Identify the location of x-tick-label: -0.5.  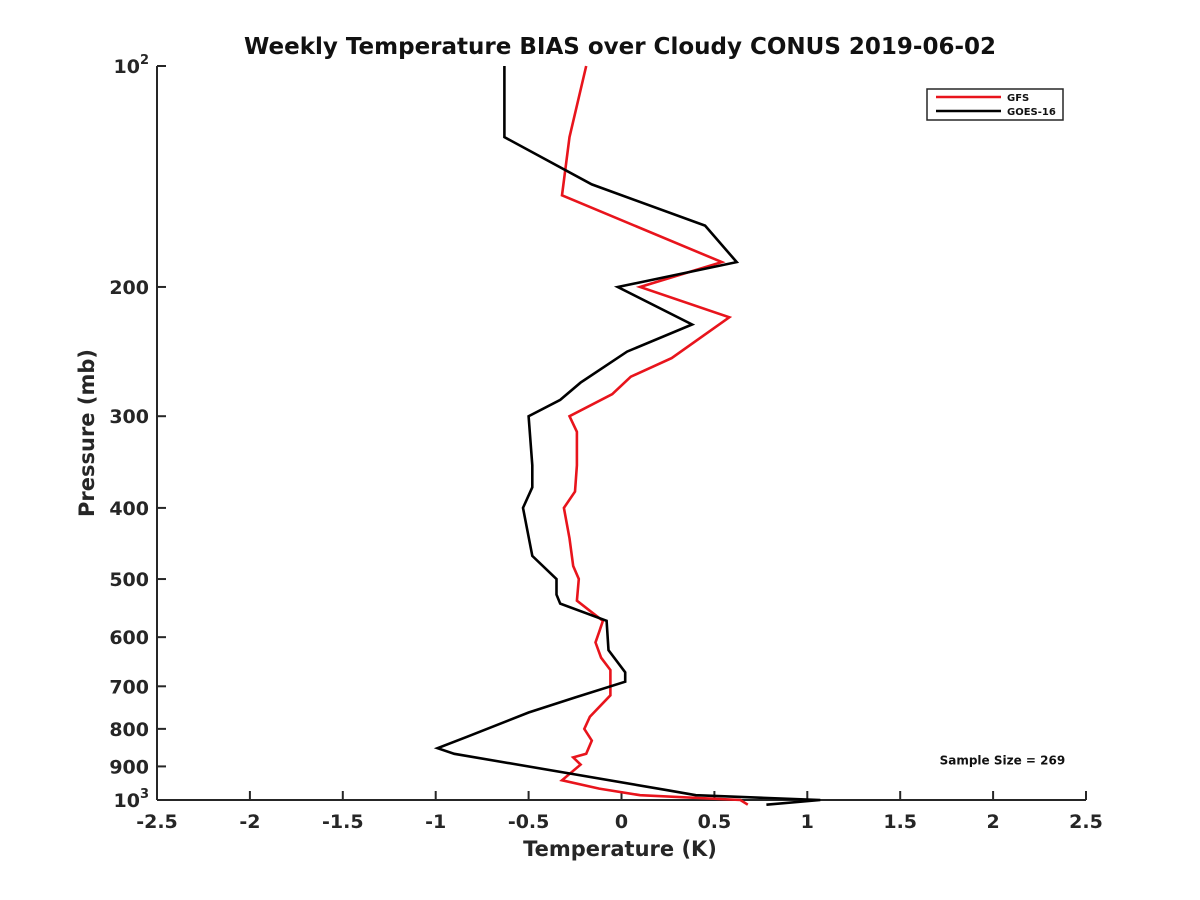
(529, 822).